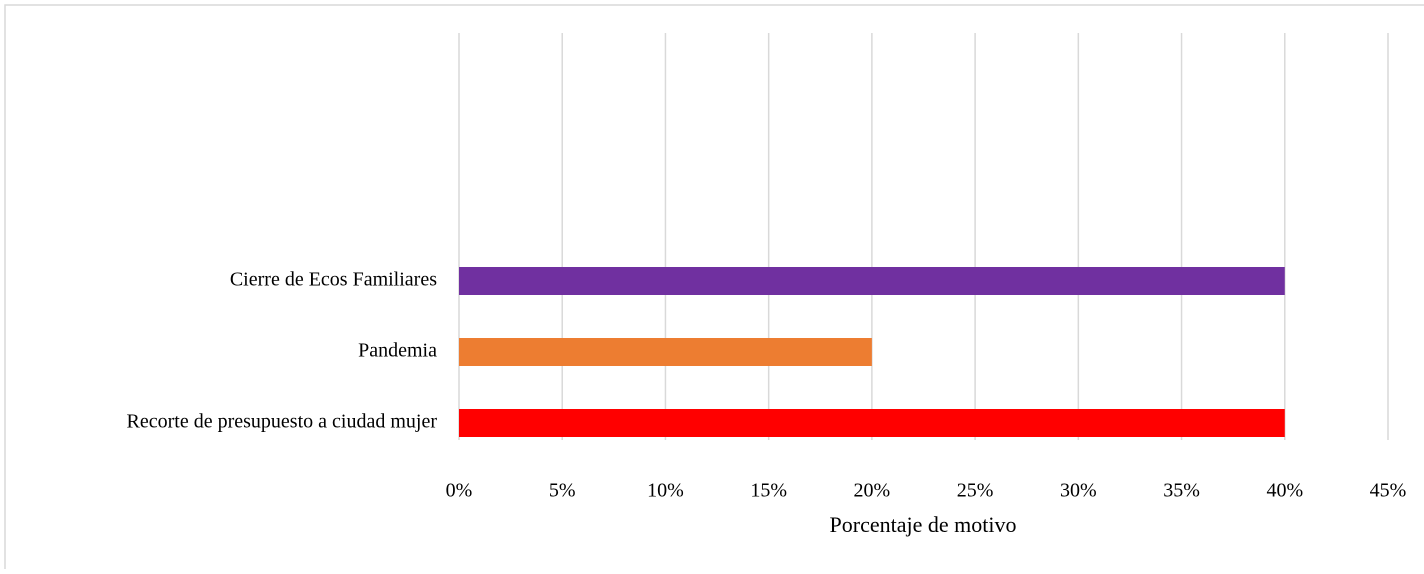 This screenshot has height=574, width=1424. What do you see at coordinates (562, 491) in the screenshot?
I see `x-tick-label: 5%` at bounding box center [562, 491].